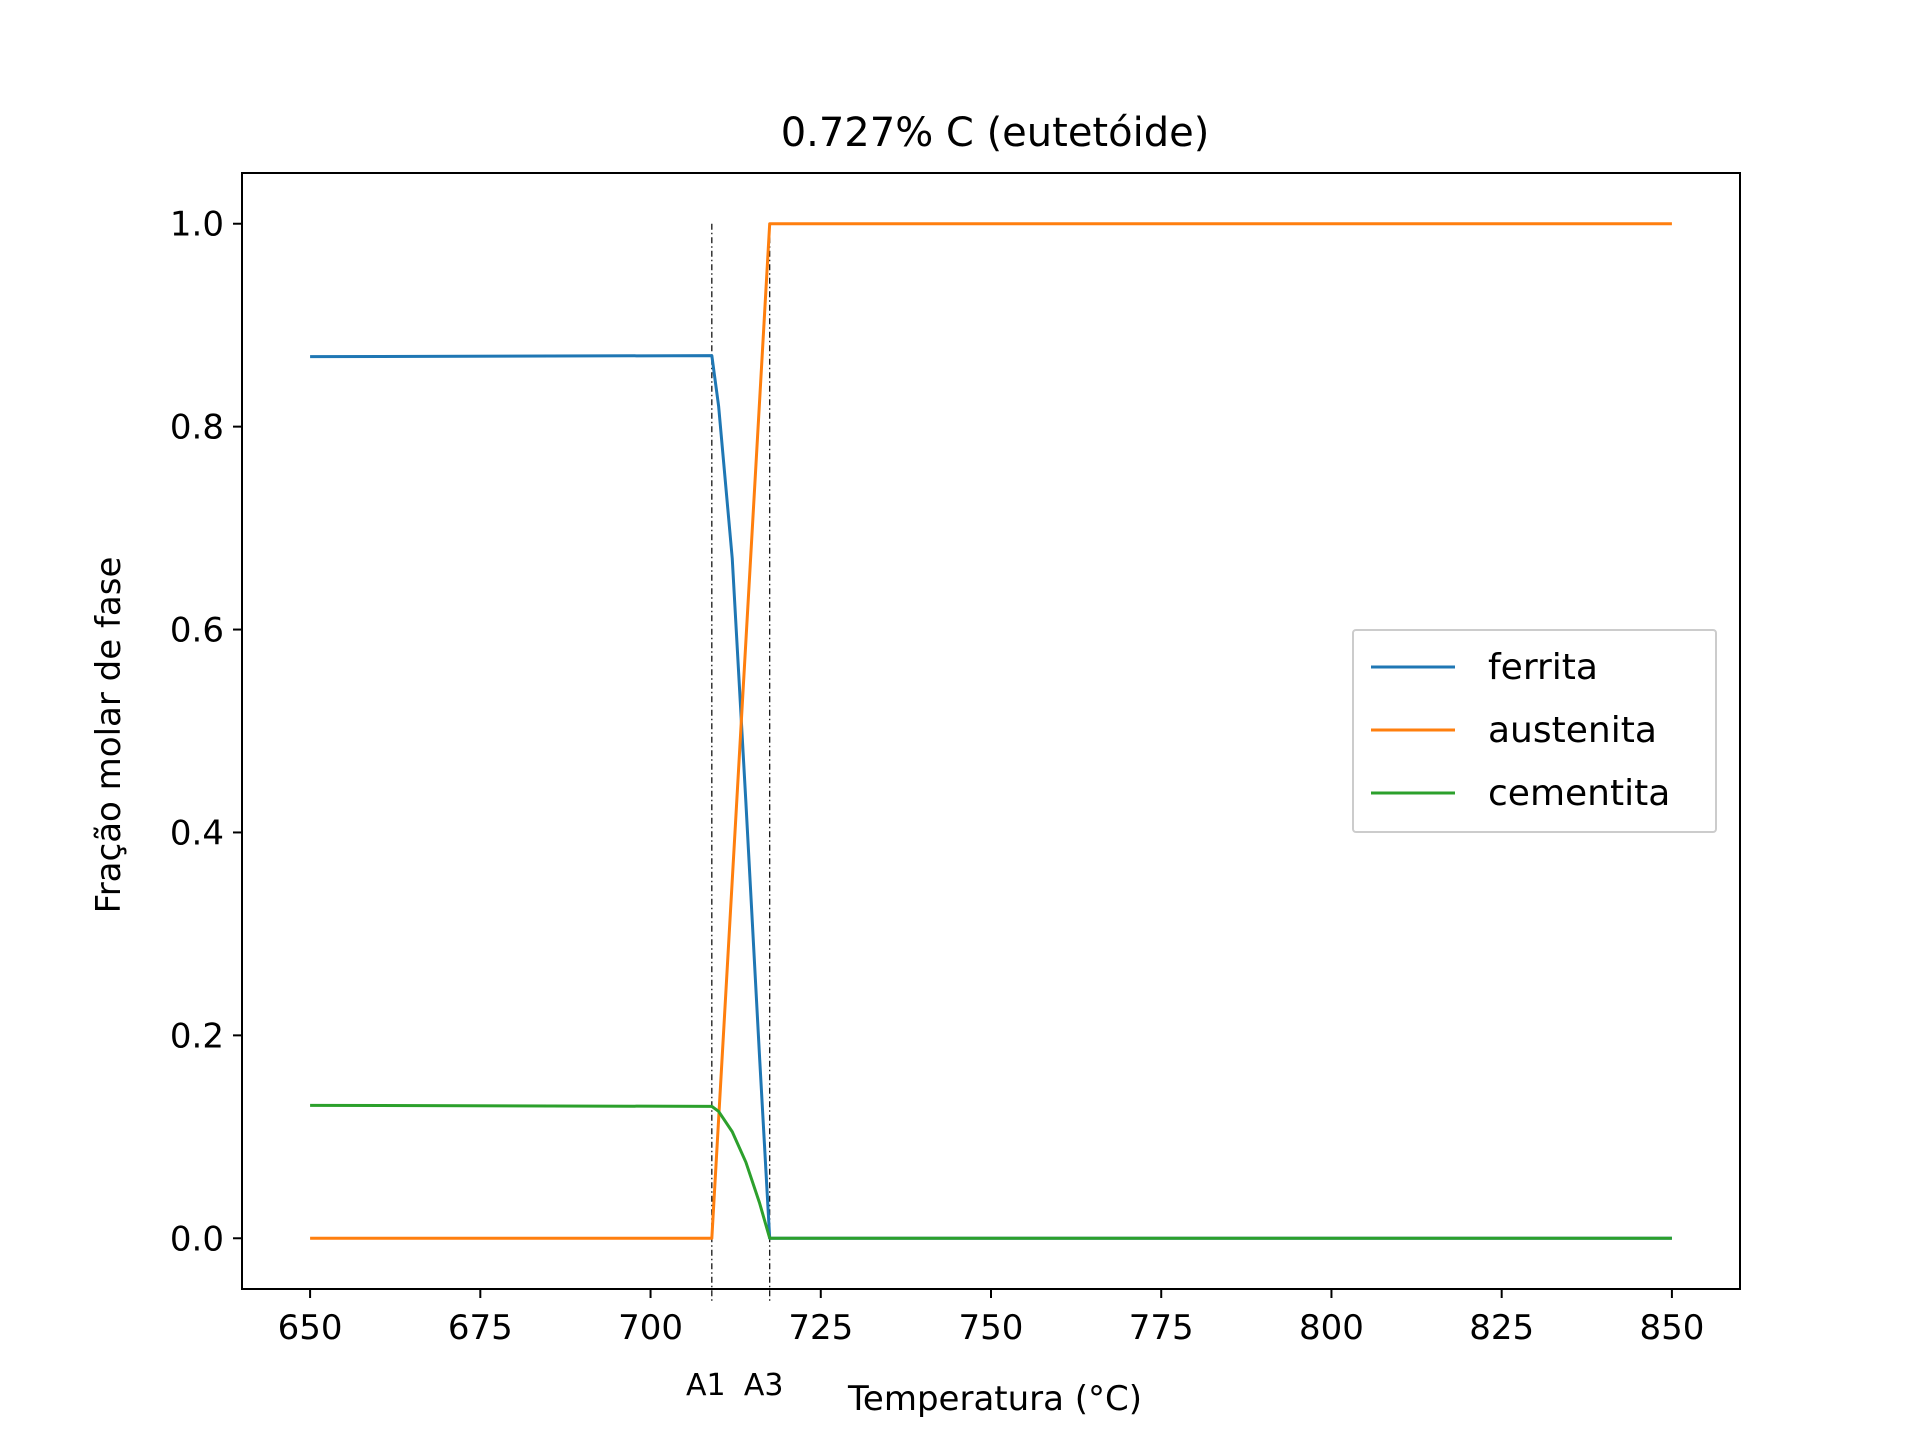 The height and width of the screenshot is (1440, 1920). What do you see at coordinates (1671, 1328) in the screenshot?
I see `x-tick-label: 850` at bounding box center [1671, 1328].